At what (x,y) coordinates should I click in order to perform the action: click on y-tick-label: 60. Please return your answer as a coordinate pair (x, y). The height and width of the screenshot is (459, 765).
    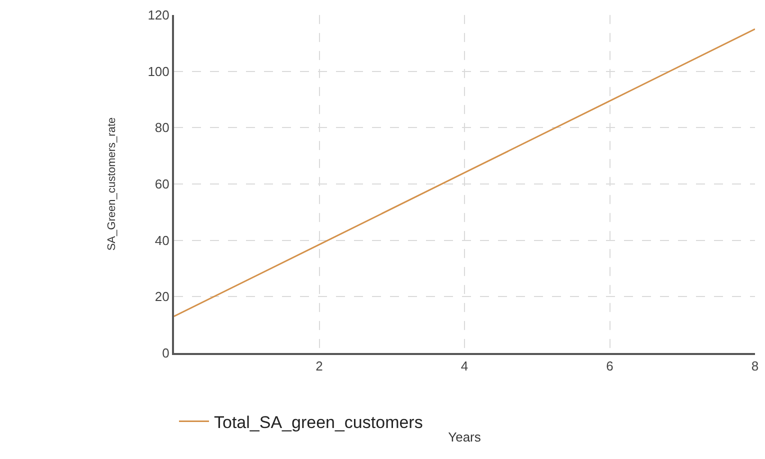
    Looking at the image, I should click on (162, 184).